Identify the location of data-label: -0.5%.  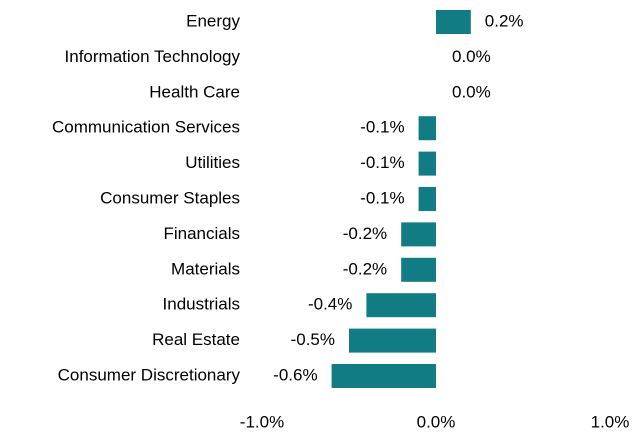
(313, 339).